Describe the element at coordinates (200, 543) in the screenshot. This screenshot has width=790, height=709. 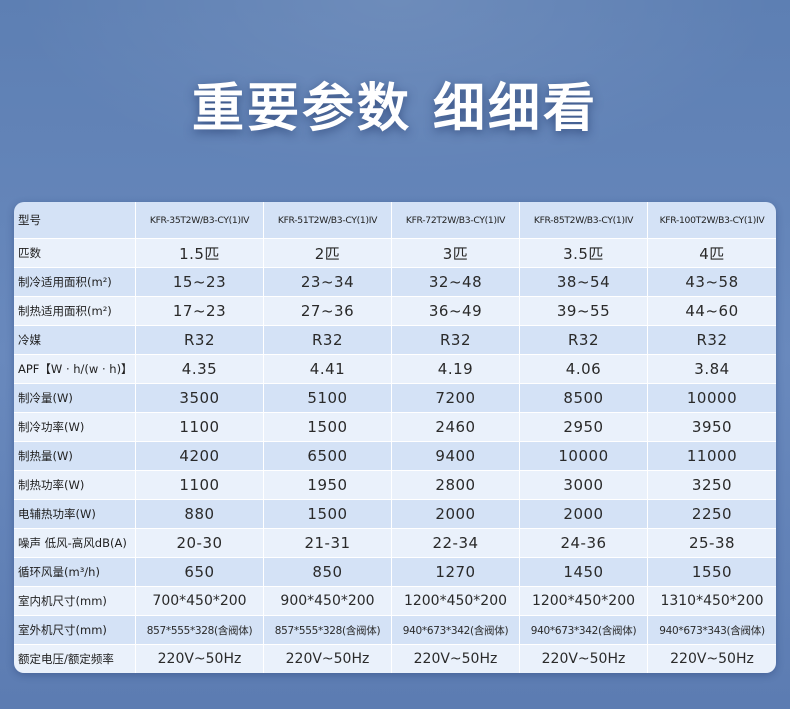
I see `cell-value: 20-30` at that location.